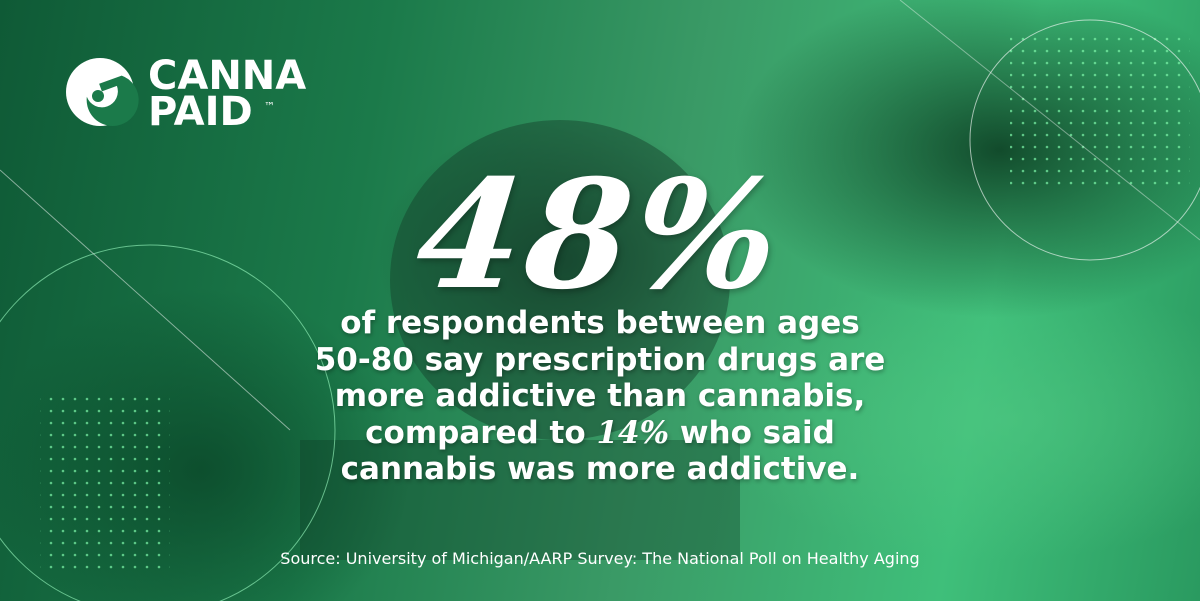  Describe the element at coordinates (752, 432) in the screenshot. I see `body-segment: who said` at that location.